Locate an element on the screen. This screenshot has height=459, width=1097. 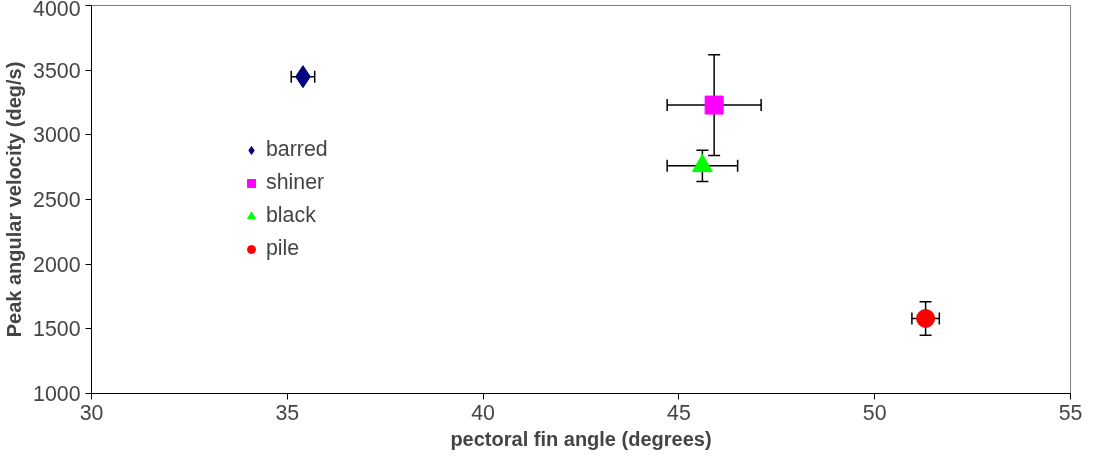
y-tick-label: 1000 is located at coordinates (57, 394).